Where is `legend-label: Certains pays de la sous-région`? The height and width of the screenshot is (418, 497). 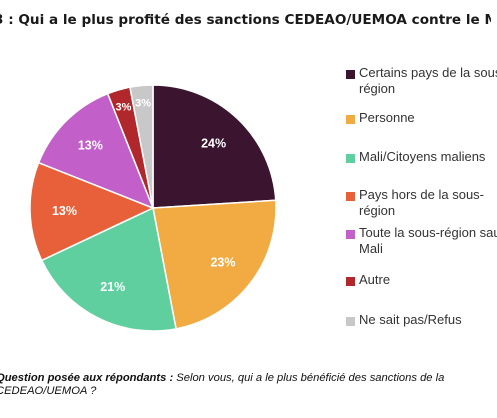
legend-label: Certains pays de la sous-région is located at coordinates (428, 80).